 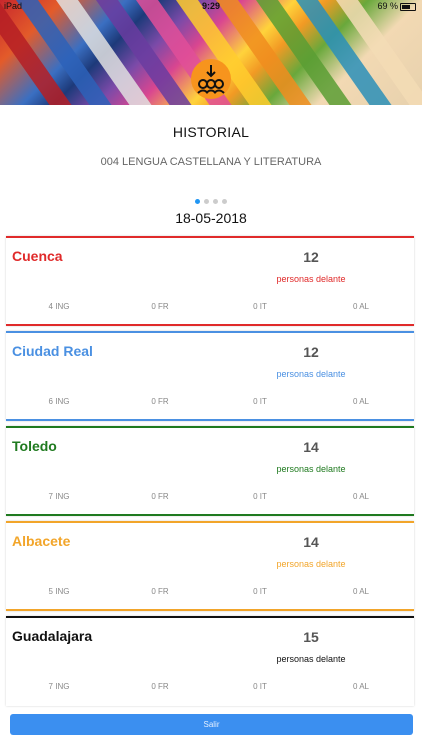 I want to click on city-name: Guadalajara, so click(x=52, y=636).